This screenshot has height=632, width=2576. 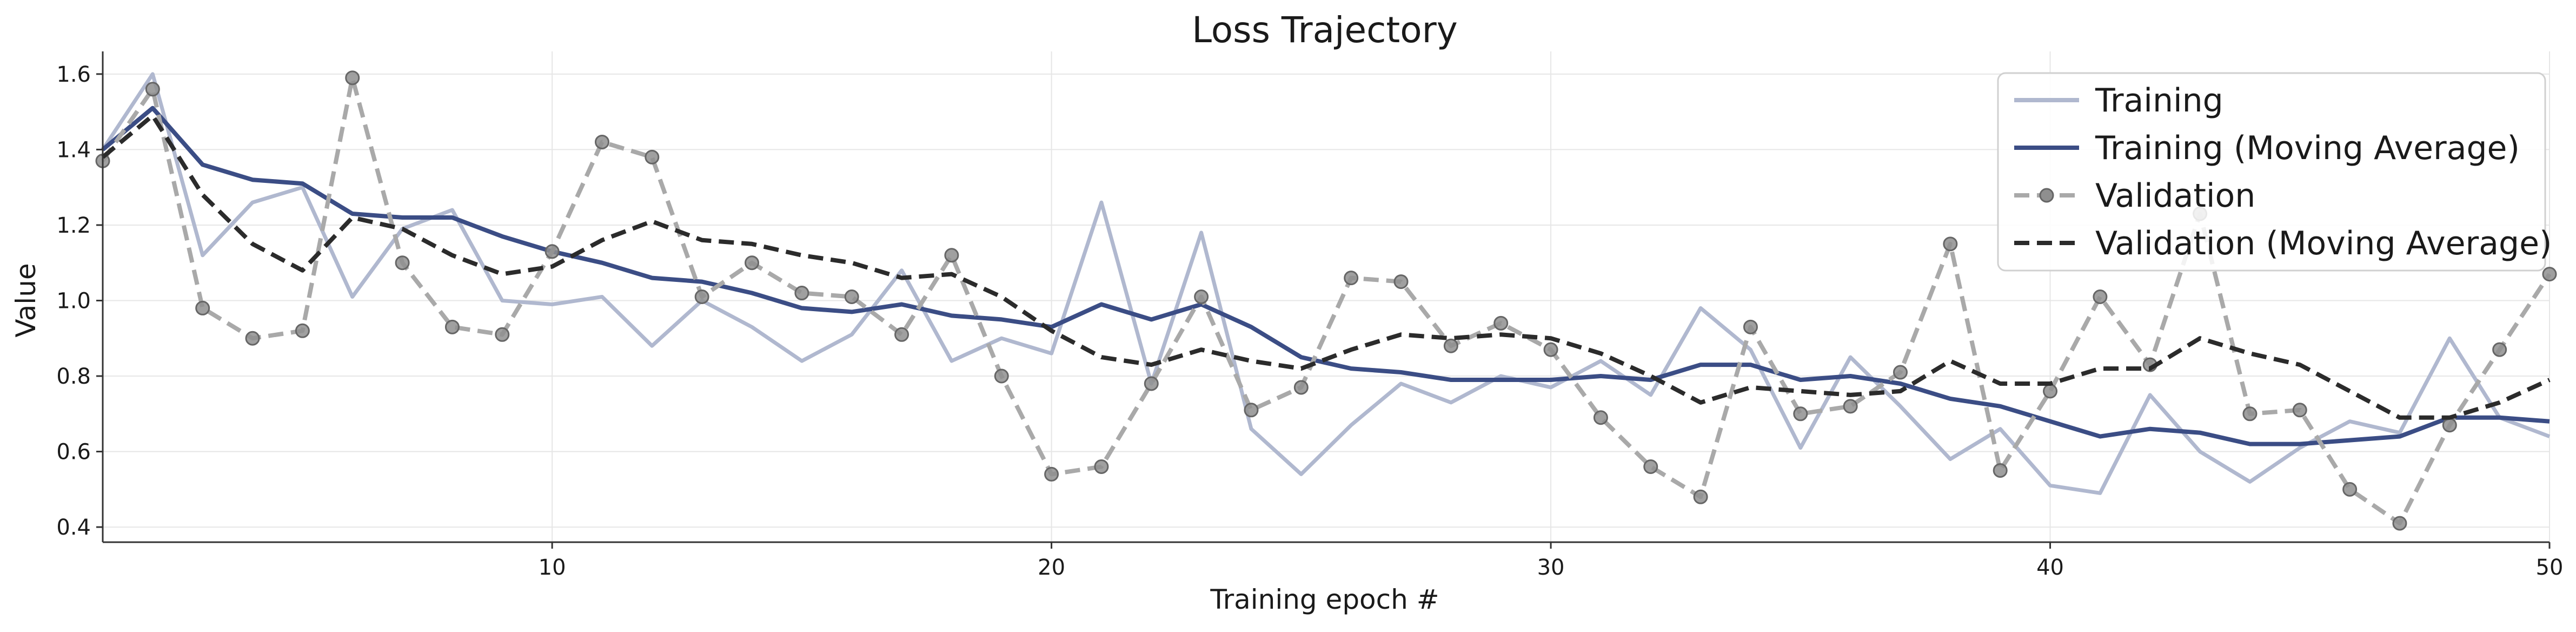 What do you see at coordinates (2159, 101) in the screenshot?
I see `legend-label-1: Training` at bounding box center [2159, 101].